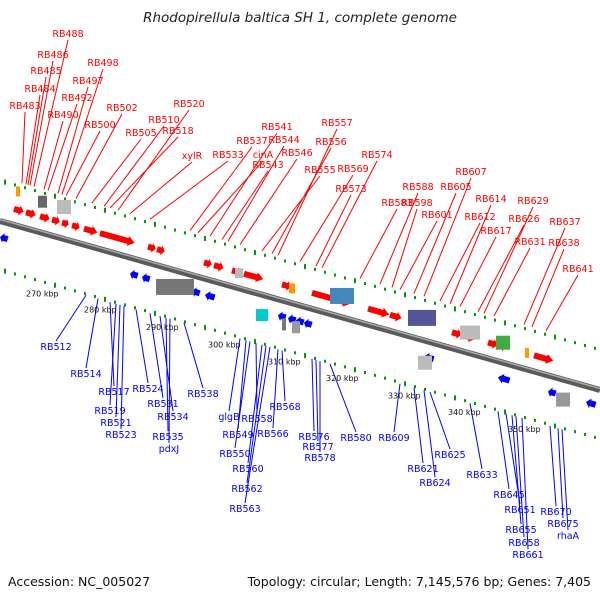 Image resolution: width=600 pixels, height=600 pixels. Describe the element at coordinates (508, 495) in the screenshot. I see `gene-label: RB645` at that location.